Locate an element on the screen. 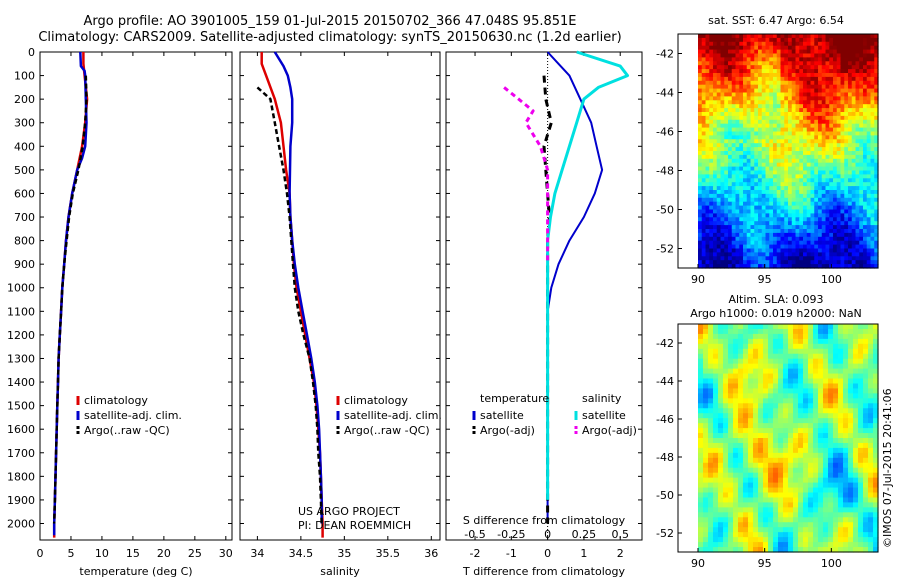 The height and width of the screenshot is (580, 900). x-tick-label: 35 is located at coordinates (344, 553).